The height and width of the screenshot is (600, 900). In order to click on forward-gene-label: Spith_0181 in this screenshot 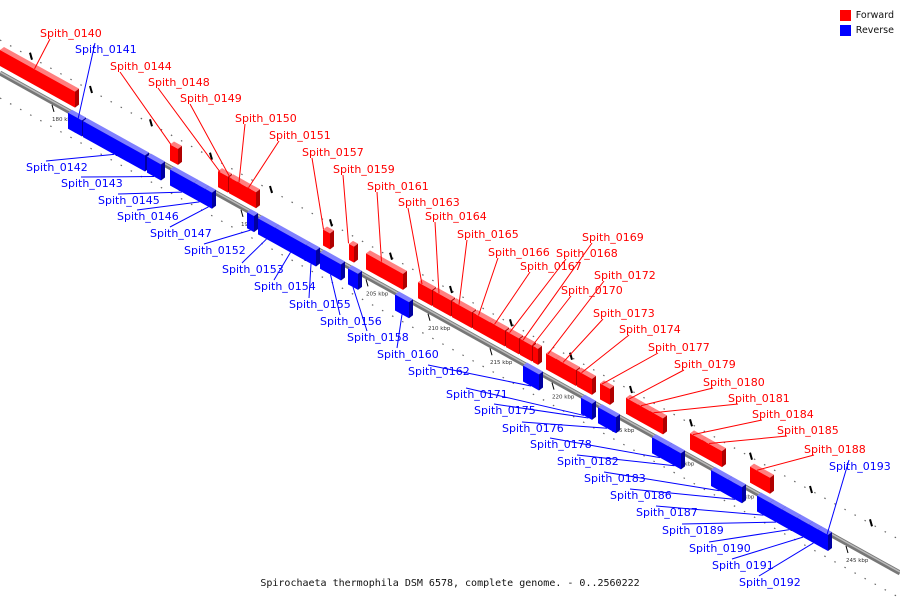, I will do `click(759, 398)`.